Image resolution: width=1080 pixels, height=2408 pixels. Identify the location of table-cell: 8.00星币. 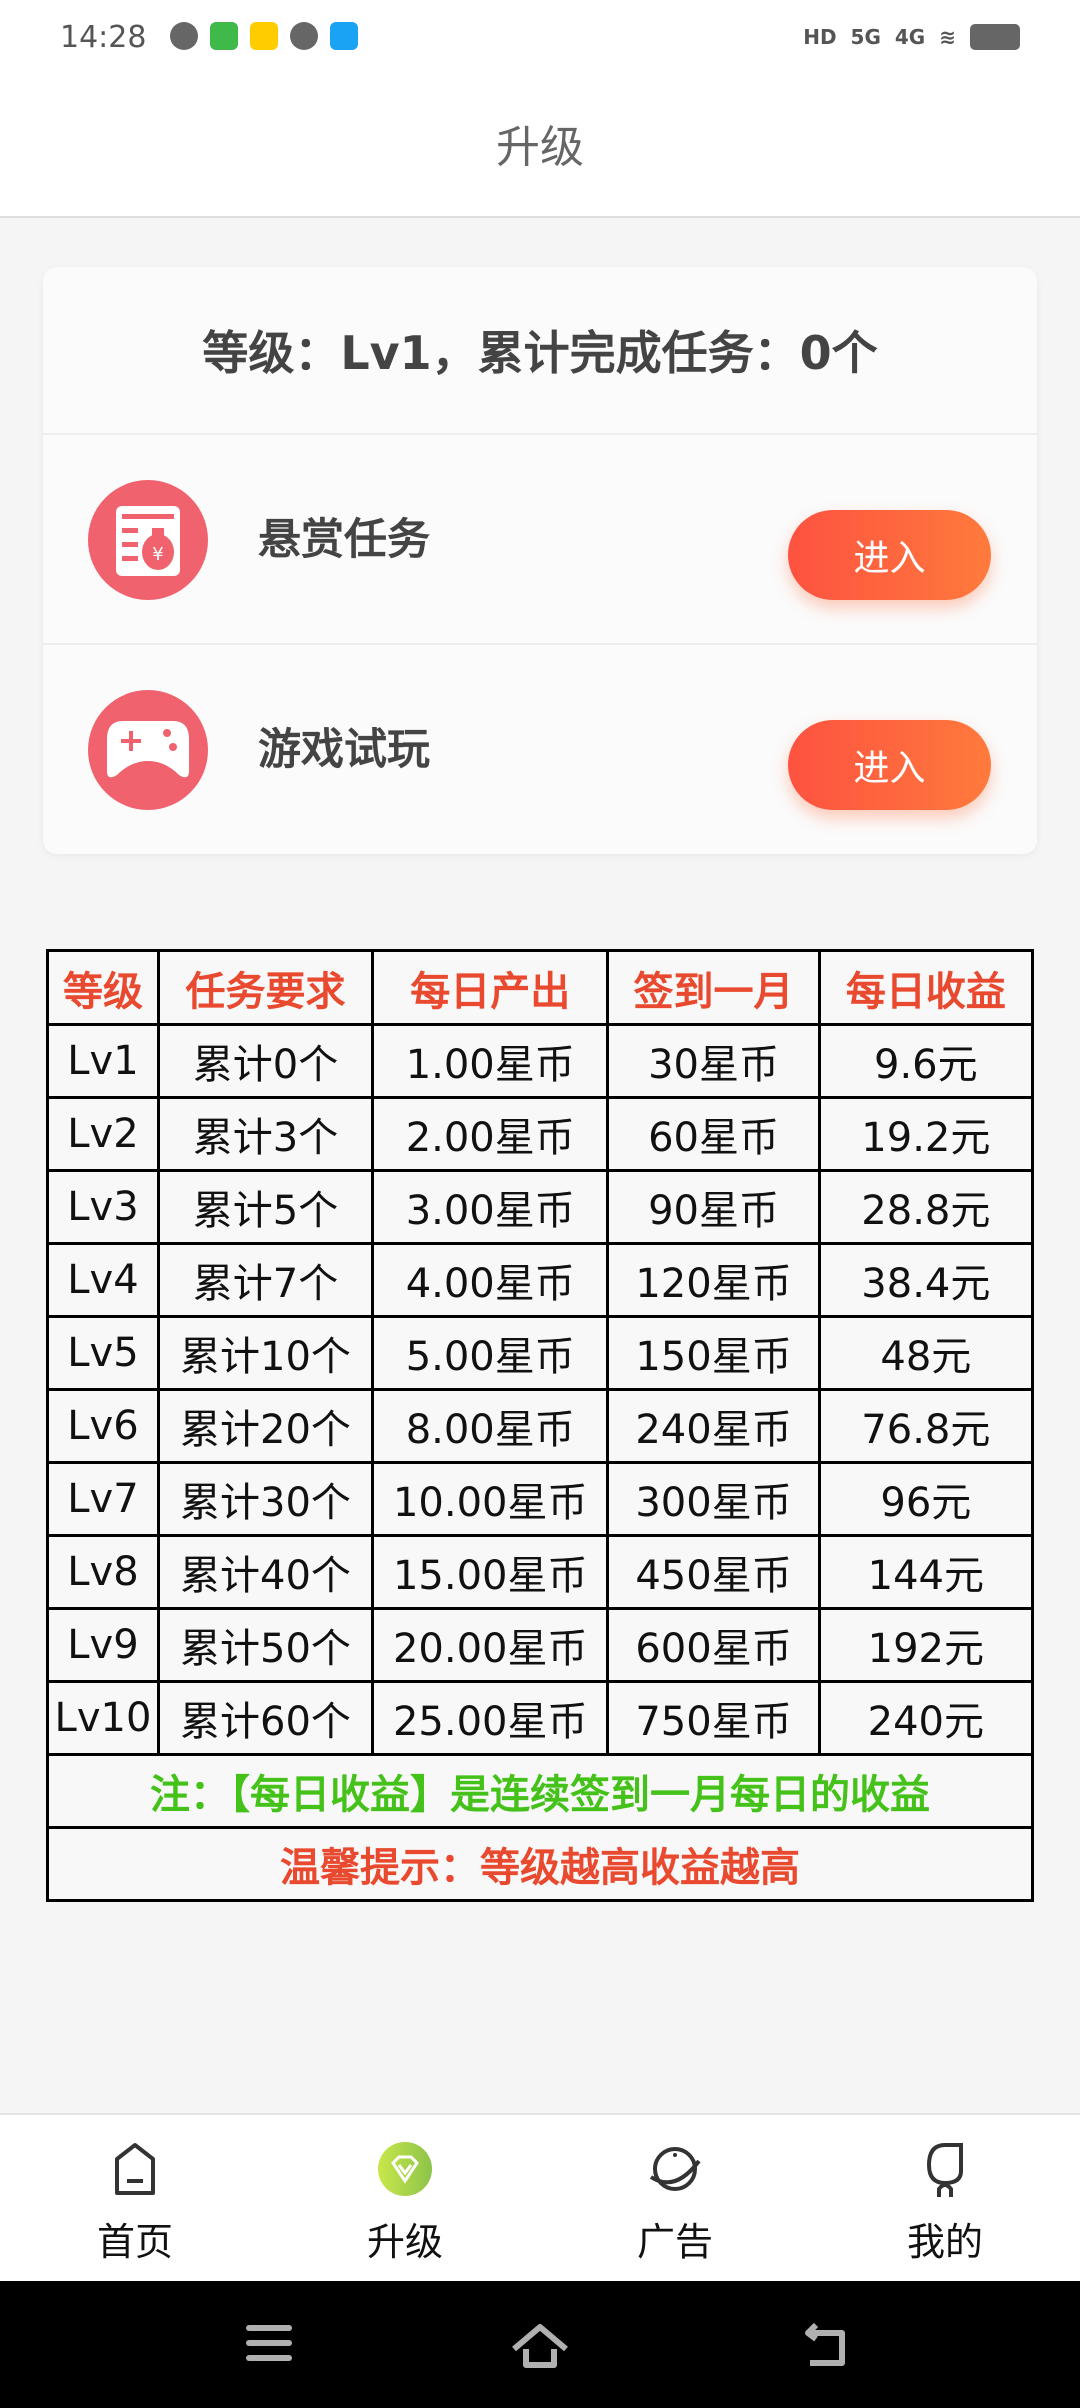
(490, 1426).